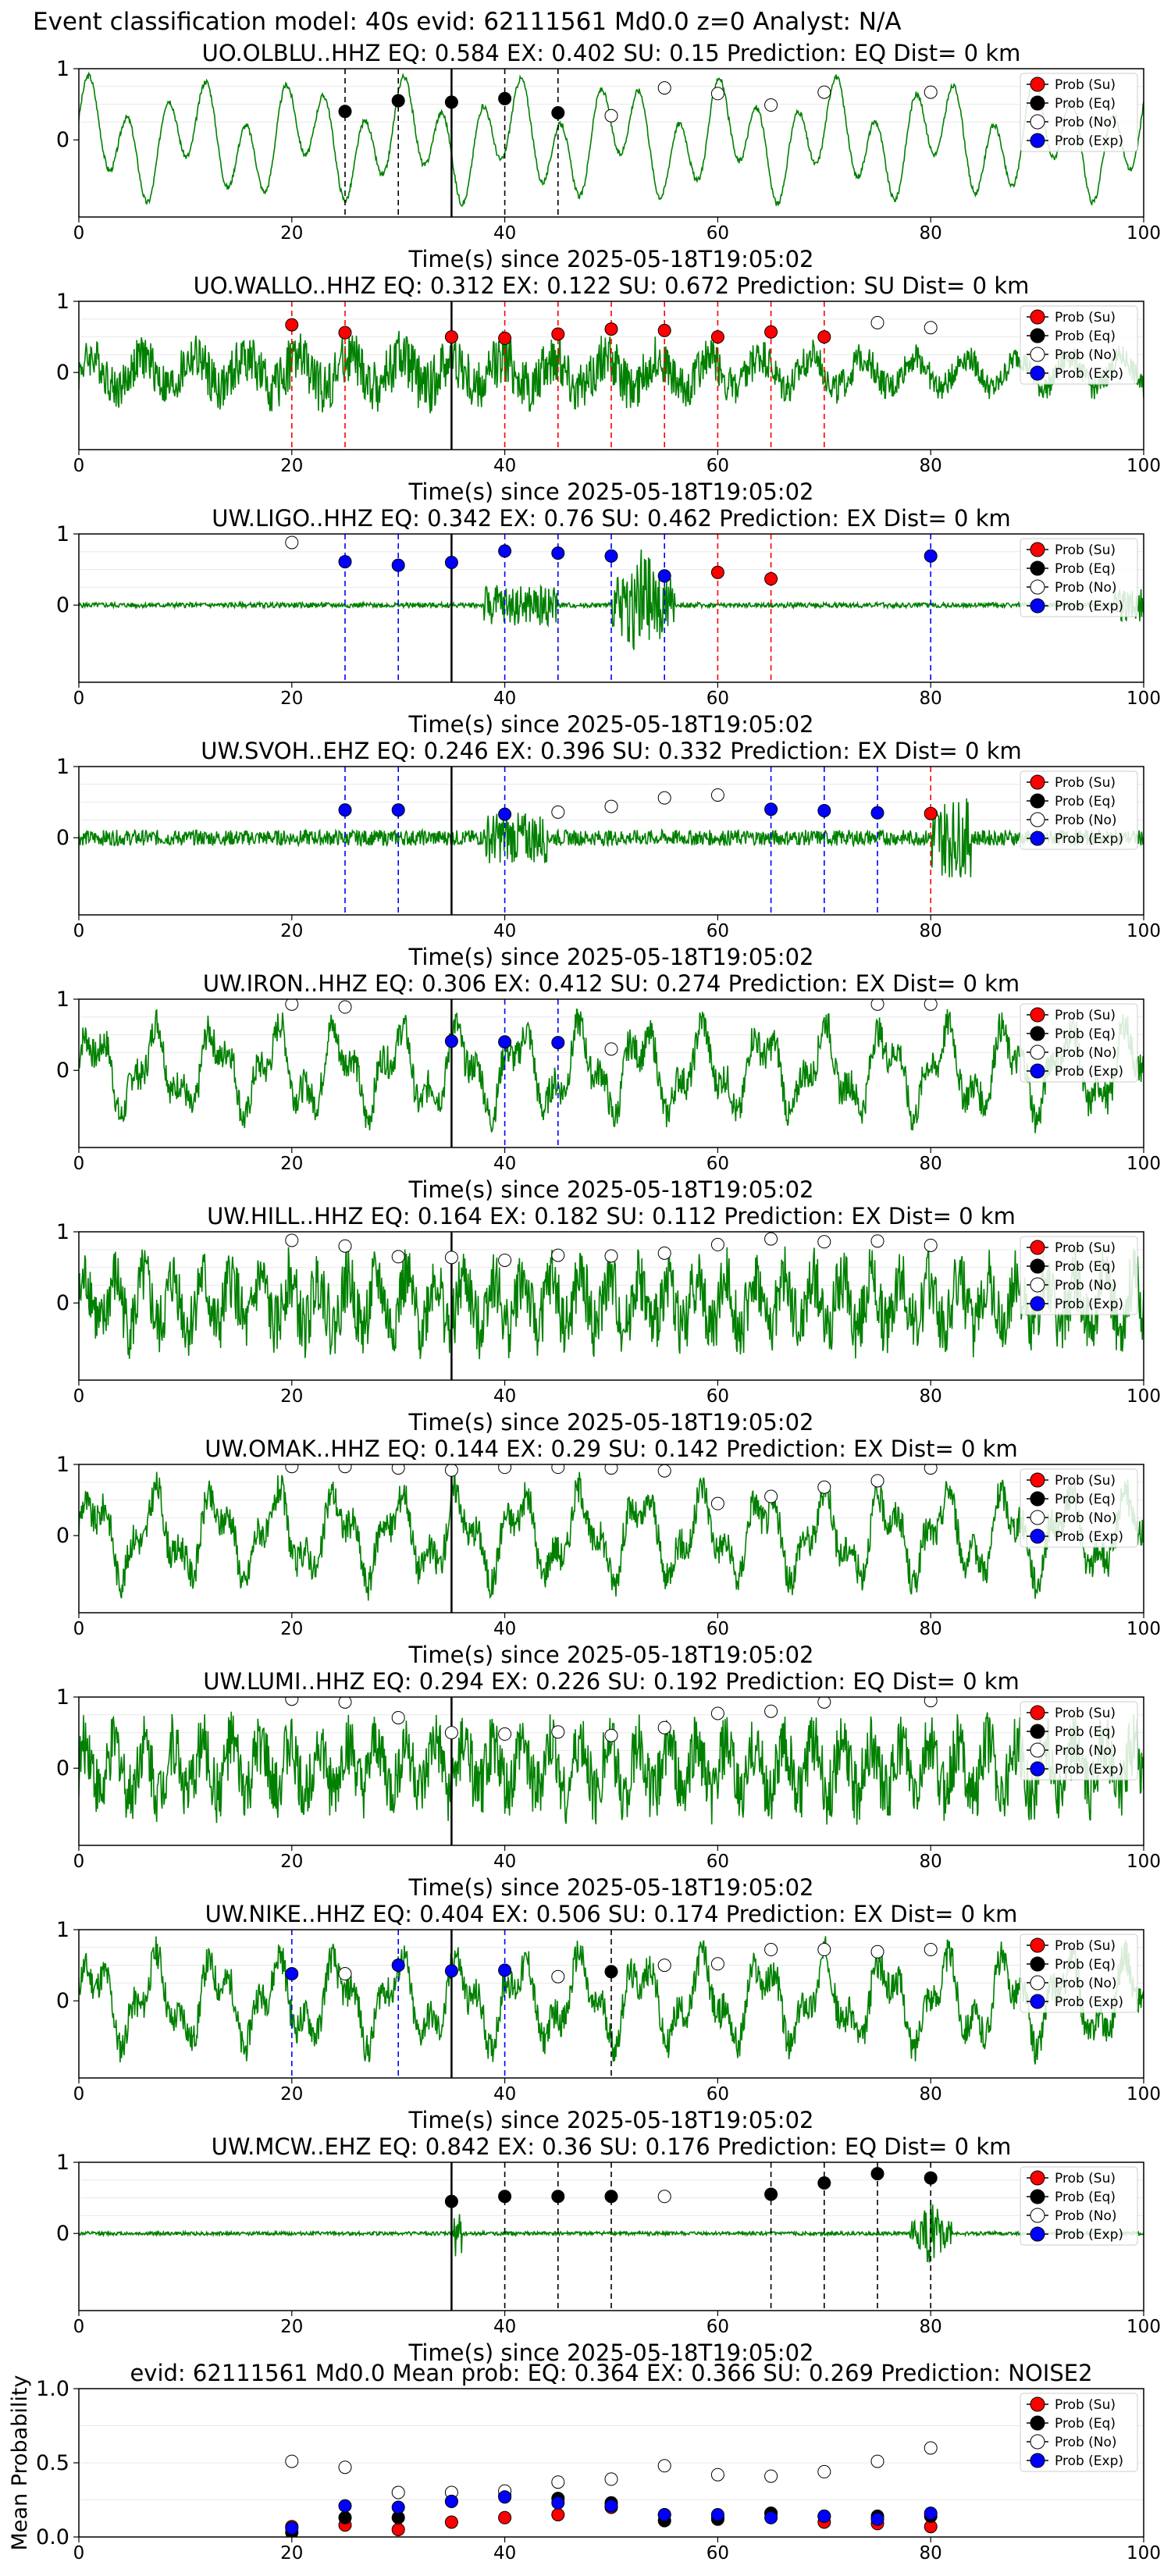 The image size is (1171, 2576). I want to click on y-tick-label: 1.0, so click(52, 2389).